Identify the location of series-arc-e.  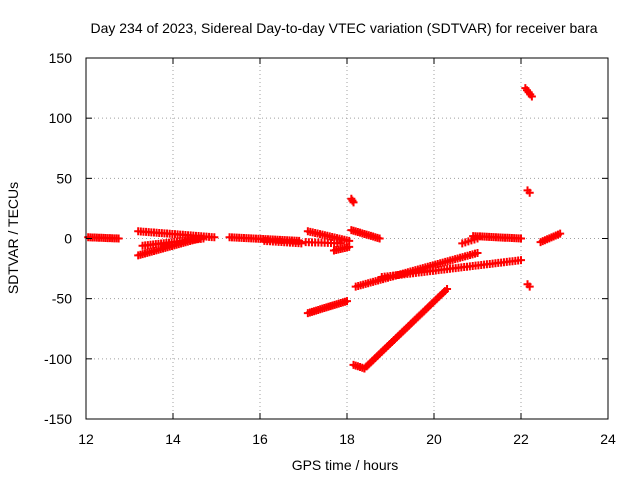
(327, 307).